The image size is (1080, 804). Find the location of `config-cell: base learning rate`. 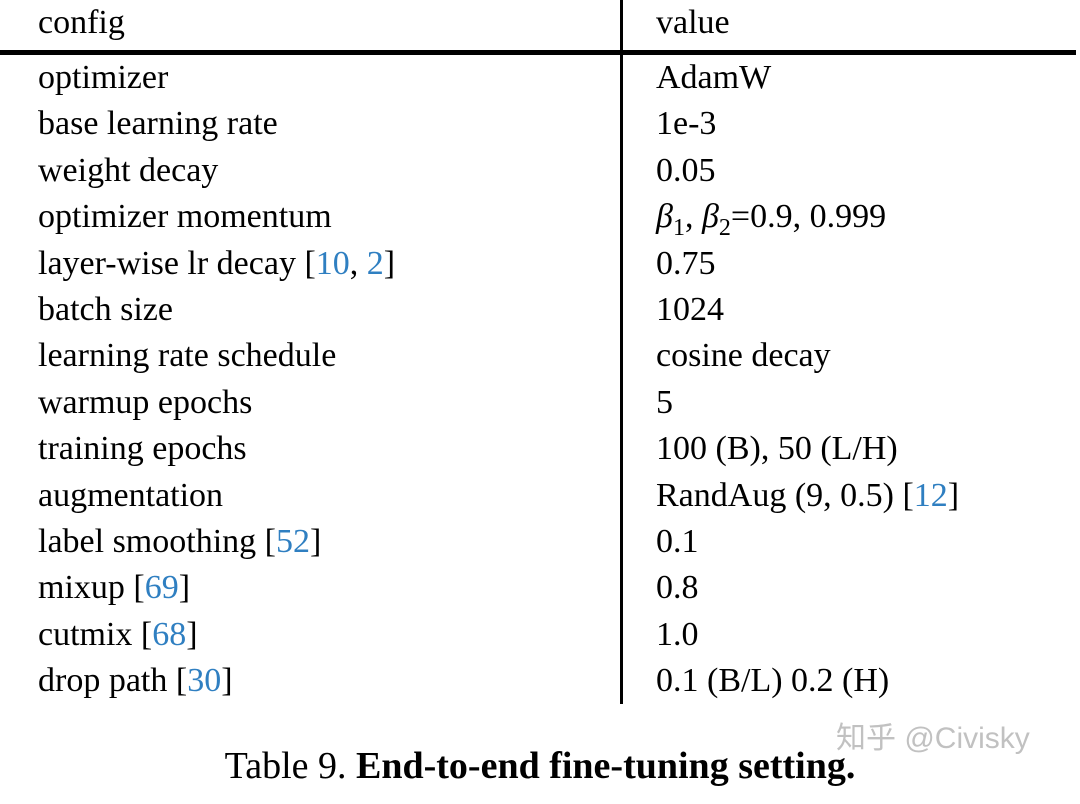

config-cell: base learning rate is located at coordinates (310, 124).